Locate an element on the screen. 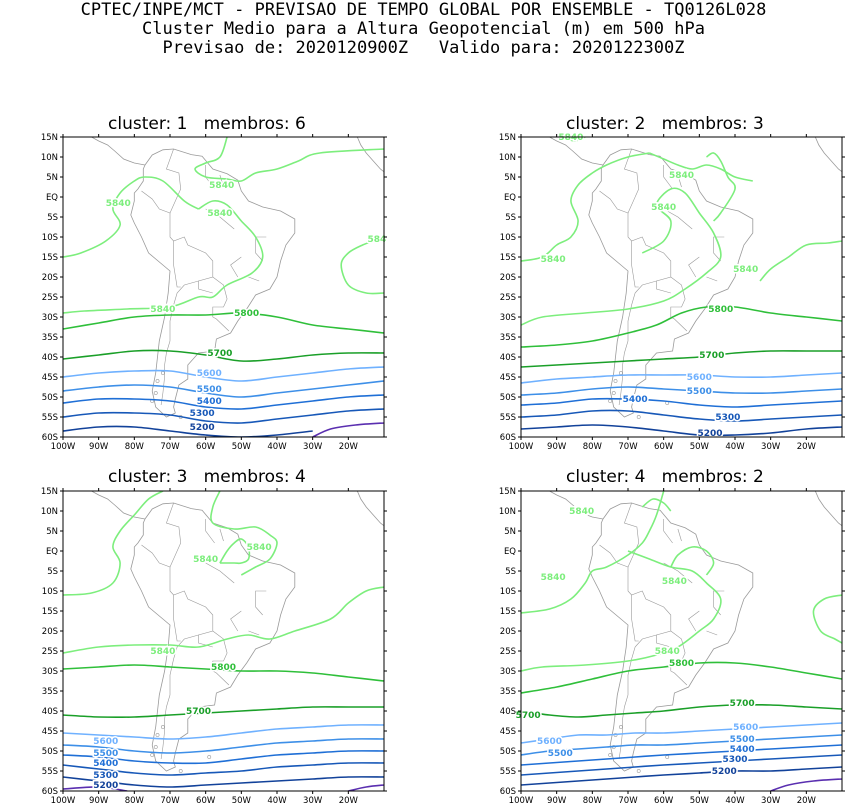 This screenshot has height=803, width=847. lon-tick-label: 20W is located at coordinates (349, 799).